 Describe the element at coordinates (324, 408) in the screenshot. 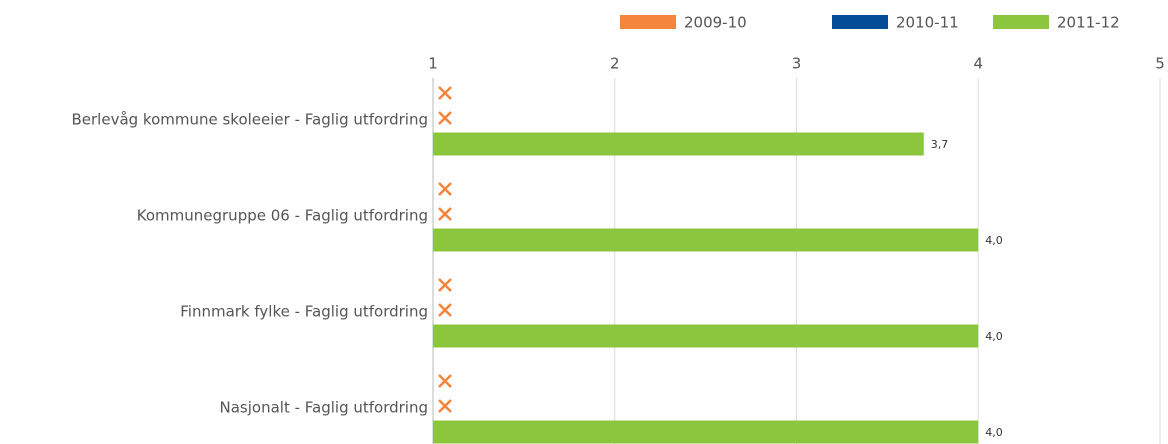

I see `category-label: Nasjonalt - Faglig utfordring` at that location.